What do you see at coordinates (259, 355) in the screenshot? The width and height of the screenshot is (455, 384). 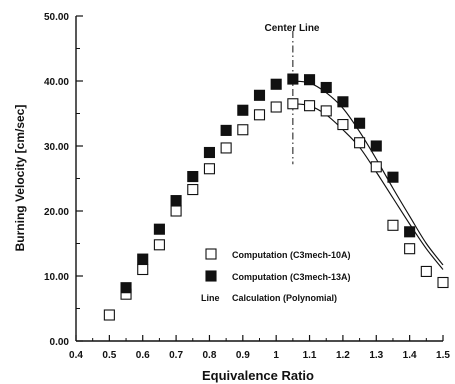 I see `x-axis-tick-labels: 0.4 0.5 0.6 0.7 0.8 0.9 1 1.1 1.2 1.3 1.4 1.5` at bounding box center [259, 355].